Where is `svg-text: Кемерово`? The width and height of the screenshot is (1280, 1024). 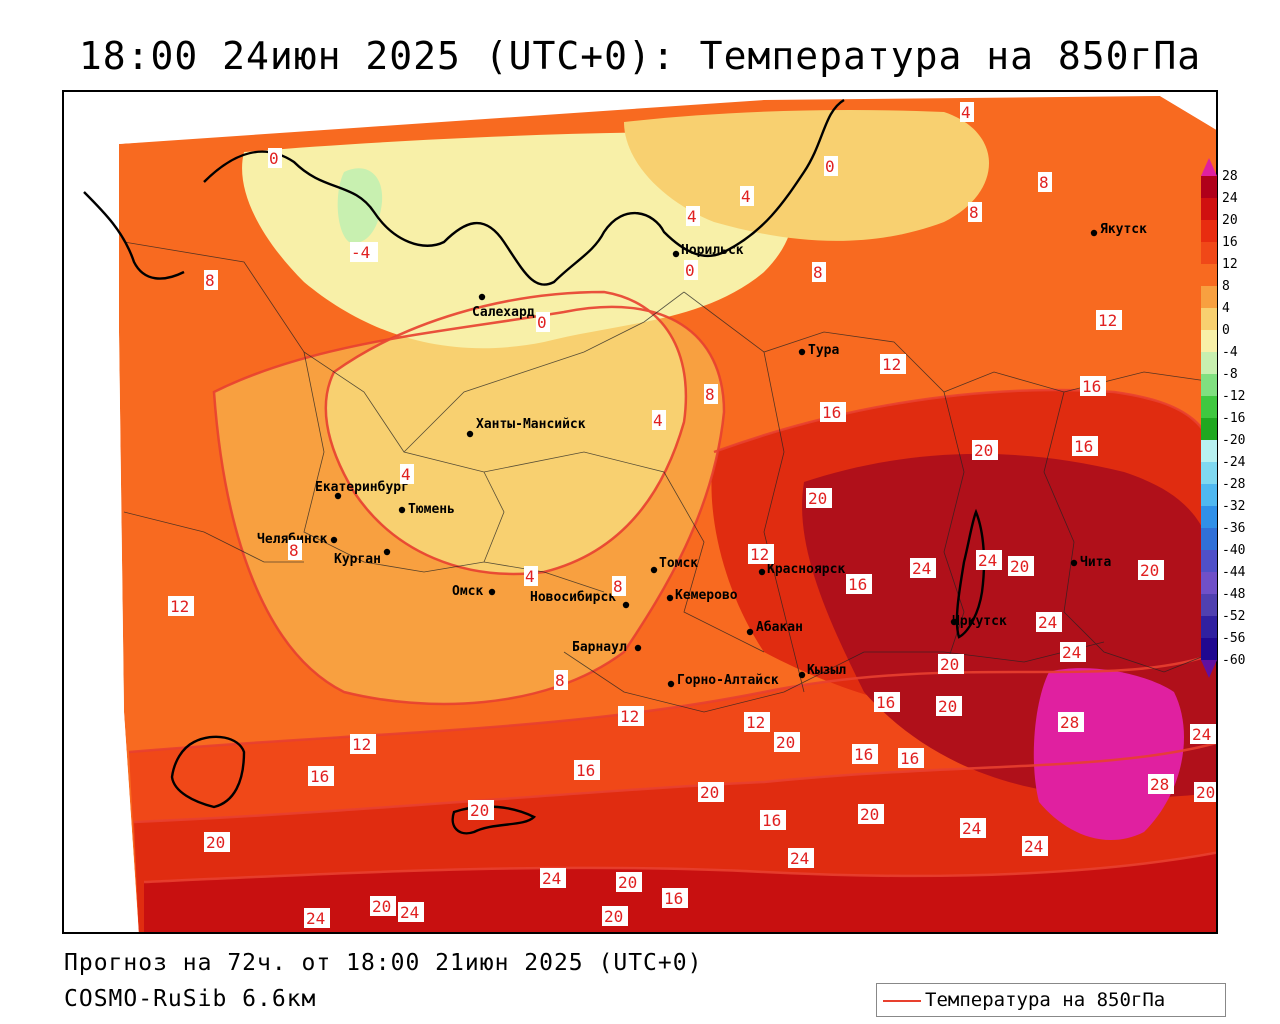 svg-text: Кемерово is located at coordinates (706, 595).